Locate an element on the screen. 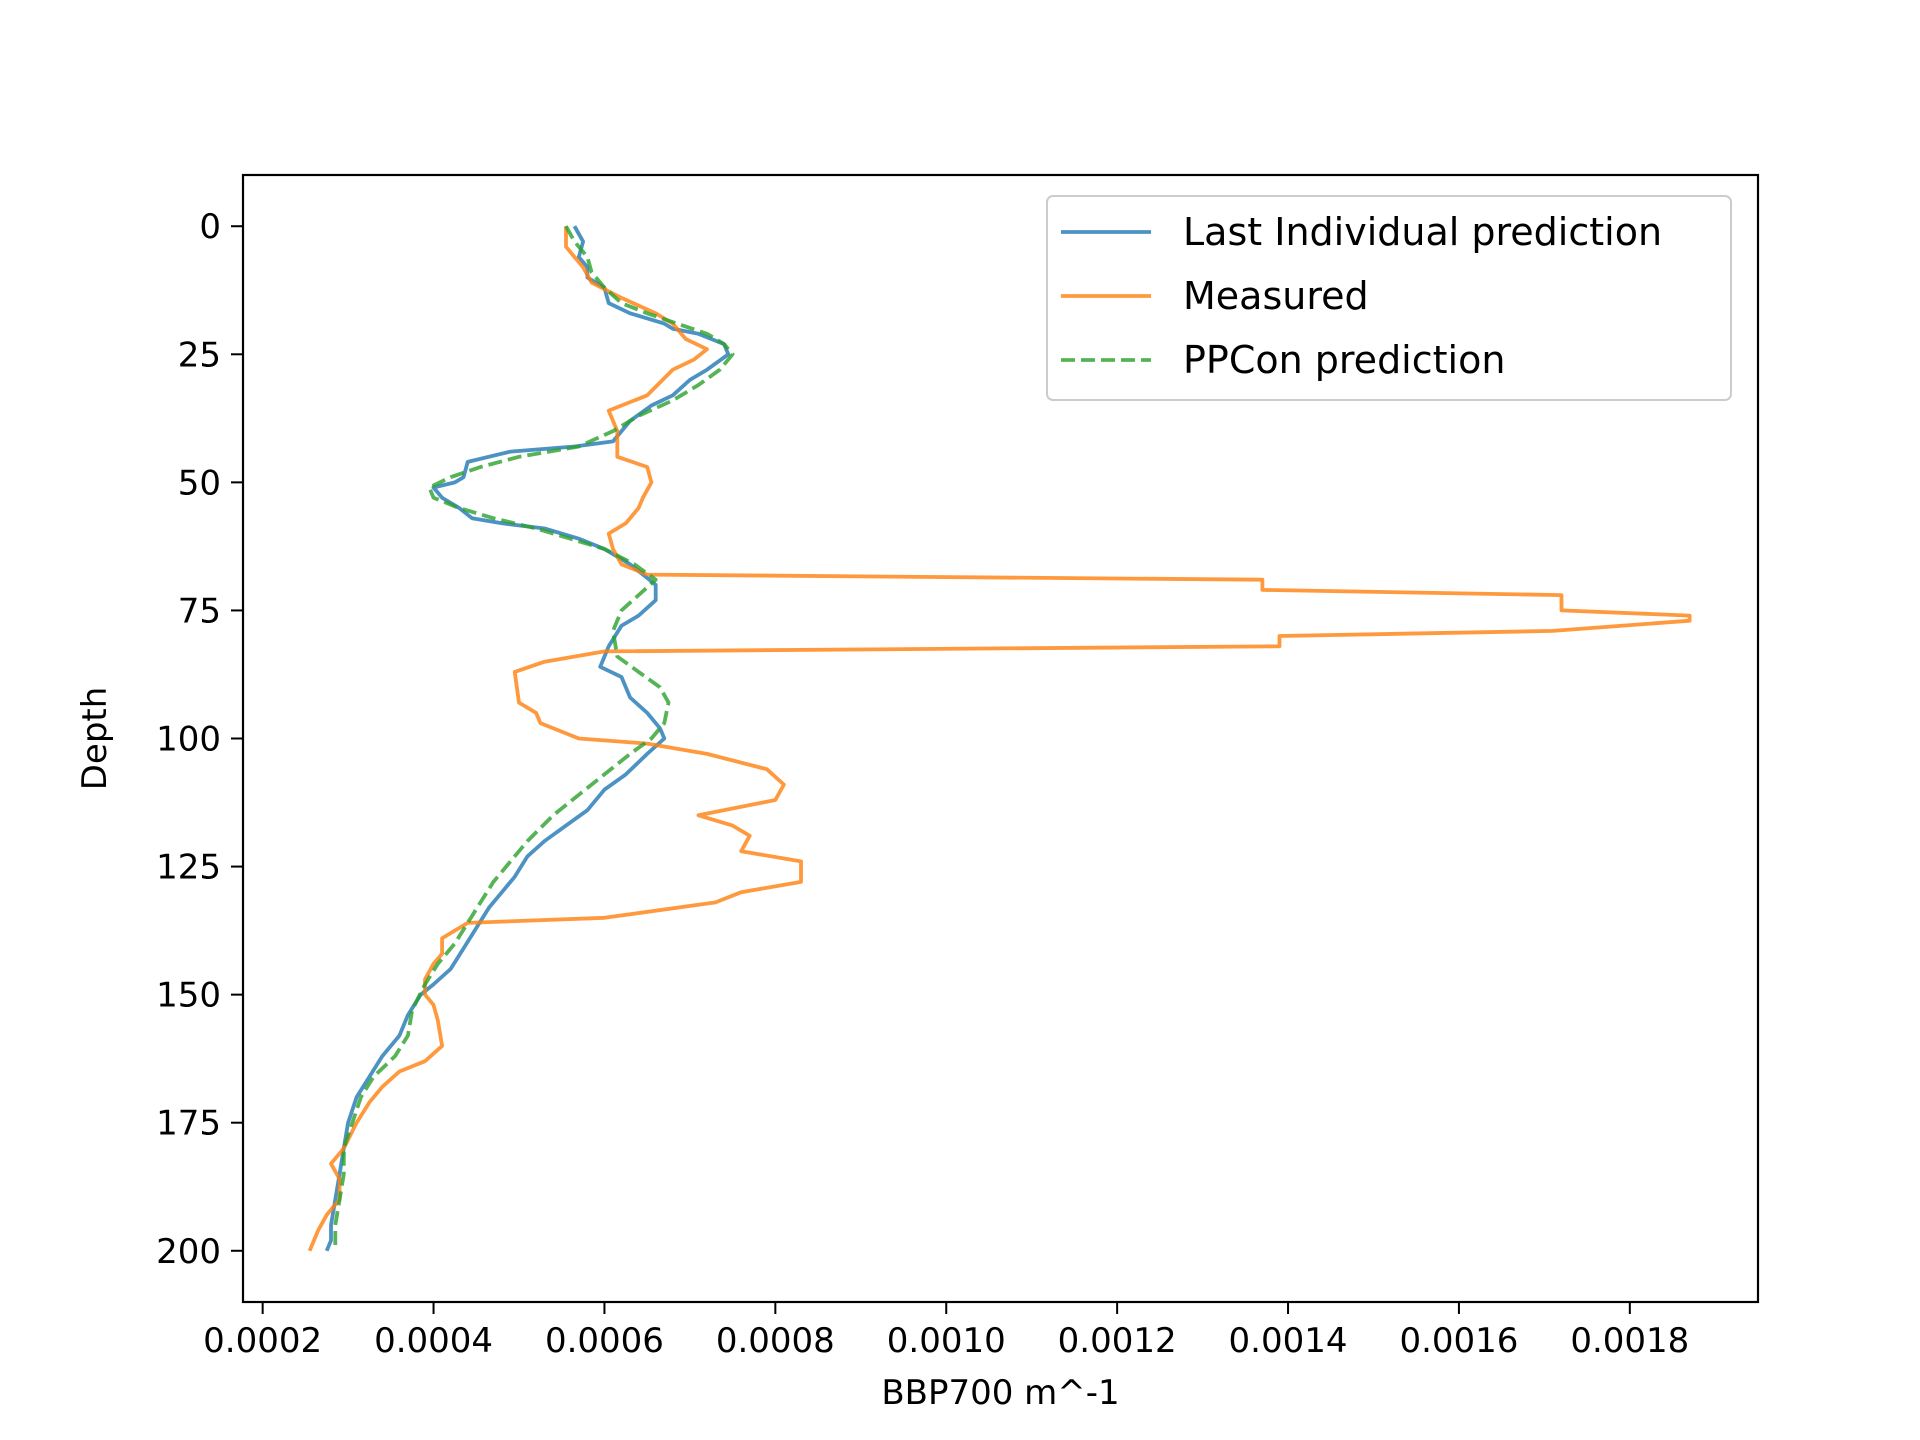 The width and height of the screenshot is (1920, 1440). y-tick-label: 25 is located at coordinates (199, 355).